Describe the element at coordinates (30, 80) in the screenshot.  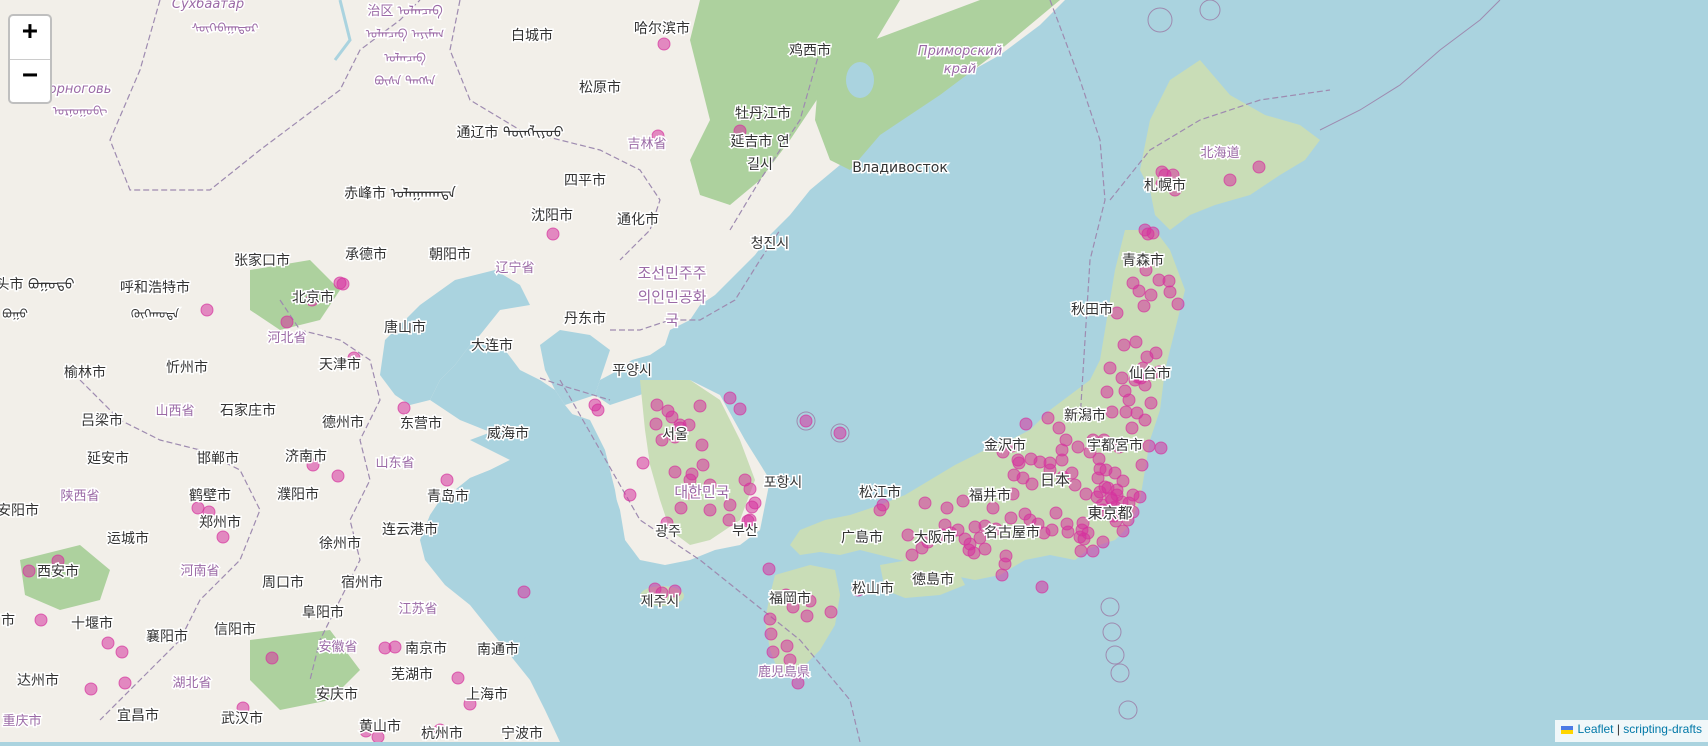
I see `zoom-out-button: −` at that location.